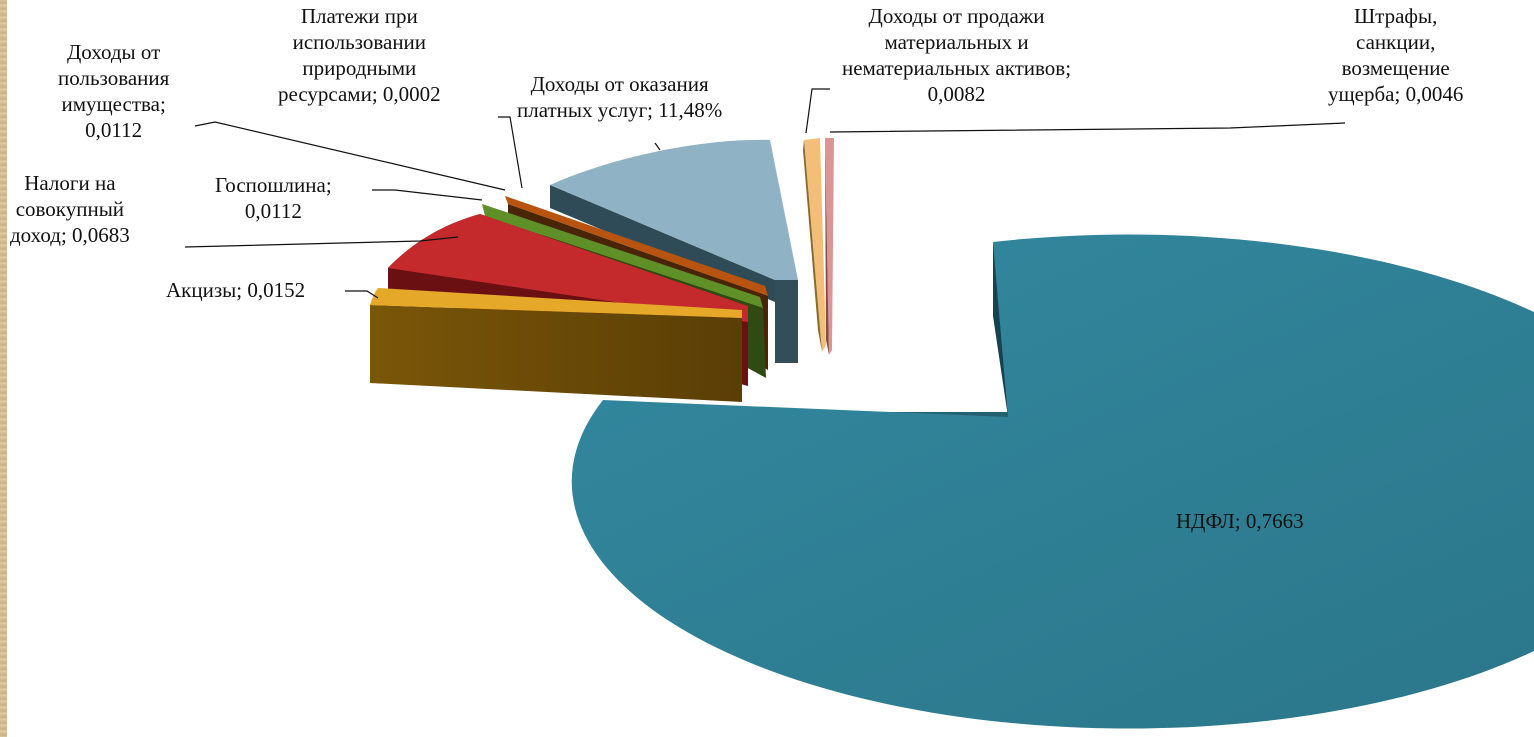 The image size is (1534, 737). What do you see at coordinates (556, 345) in the screenshot?
I see `slice-excise` at bounding box center [556, 345].